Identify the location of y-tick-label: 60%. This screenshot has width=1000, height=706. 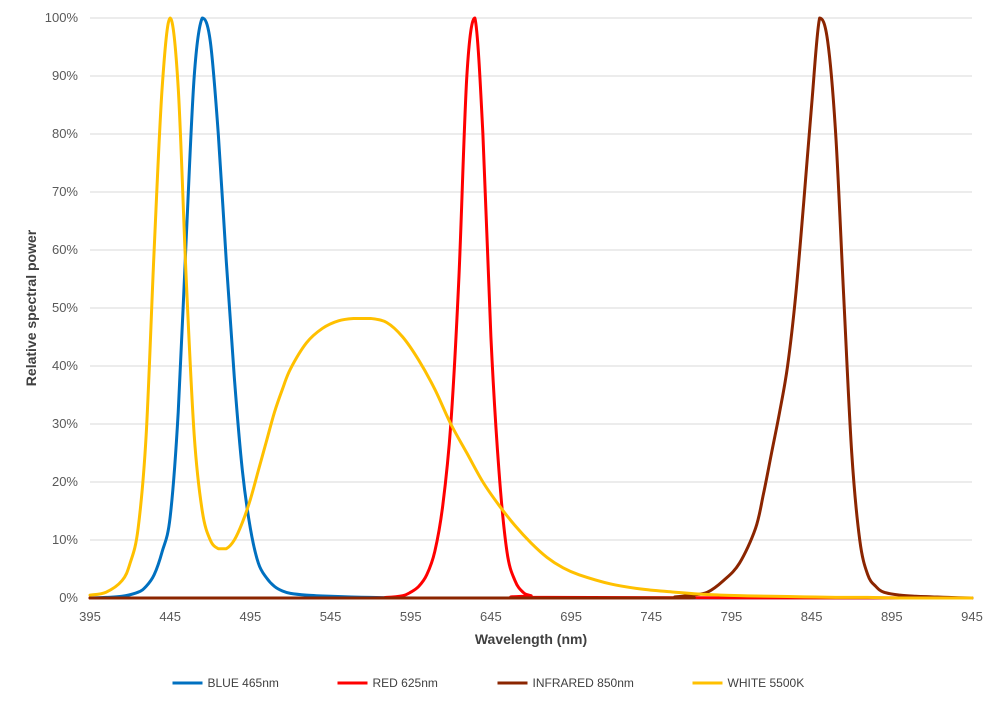
(65, 249).